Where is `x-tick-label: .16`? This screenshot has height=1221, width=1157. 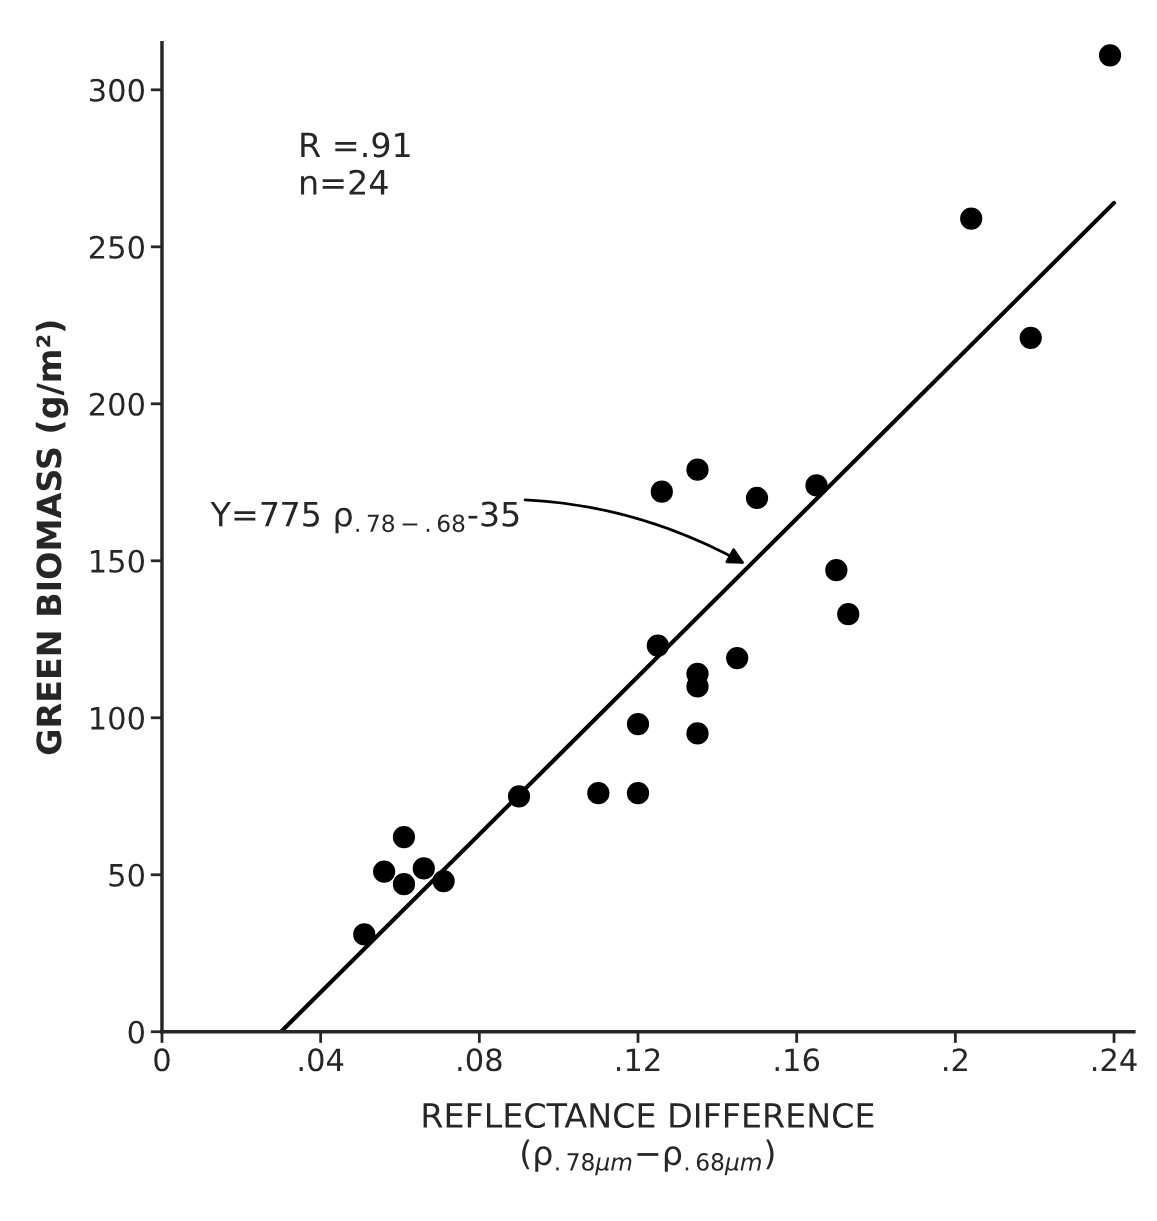
x-tick-label: .16 is located at coordinates (797, 1060).